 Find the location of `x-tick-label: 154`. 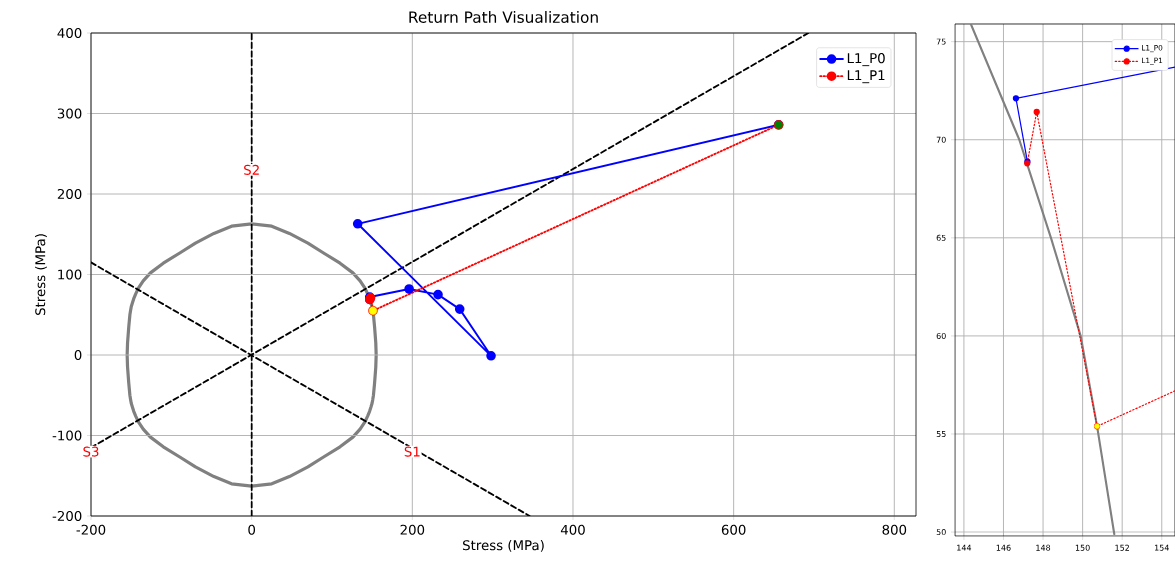

x-tick-label: 154 is located at coordinates (1161, 547).